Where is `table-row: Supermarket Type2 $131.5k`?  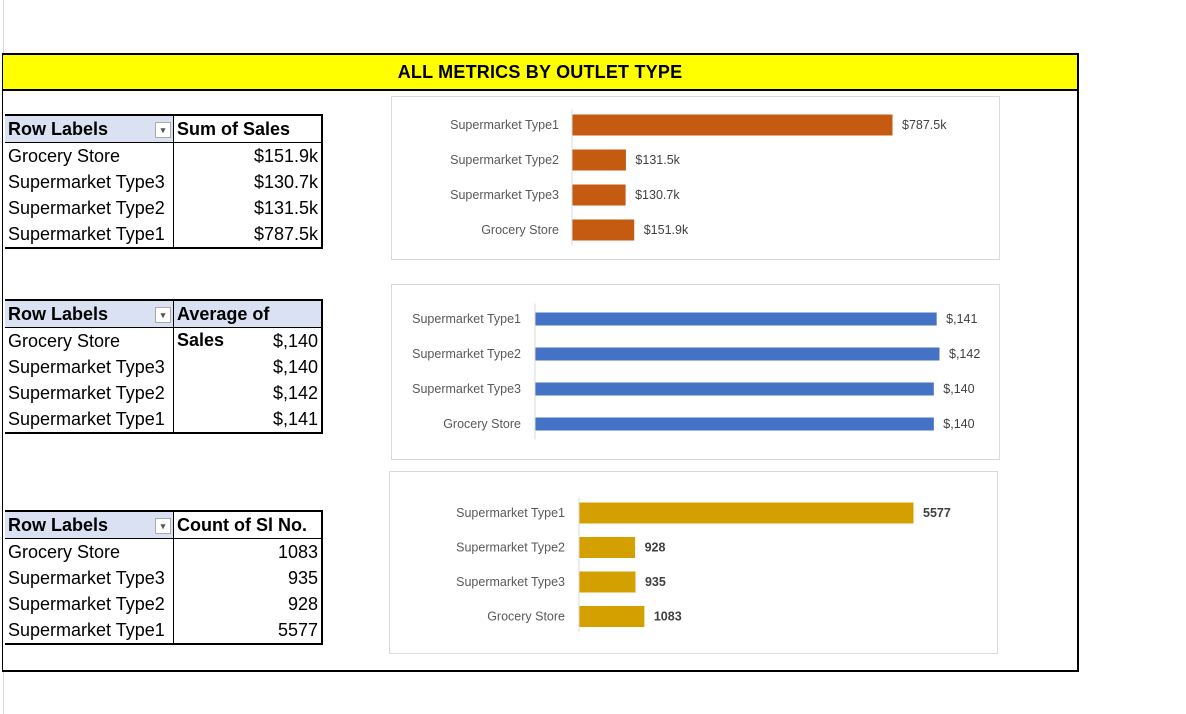
table-row: Supermarket Type2 $131.5k is located at coordinates (163, 208).